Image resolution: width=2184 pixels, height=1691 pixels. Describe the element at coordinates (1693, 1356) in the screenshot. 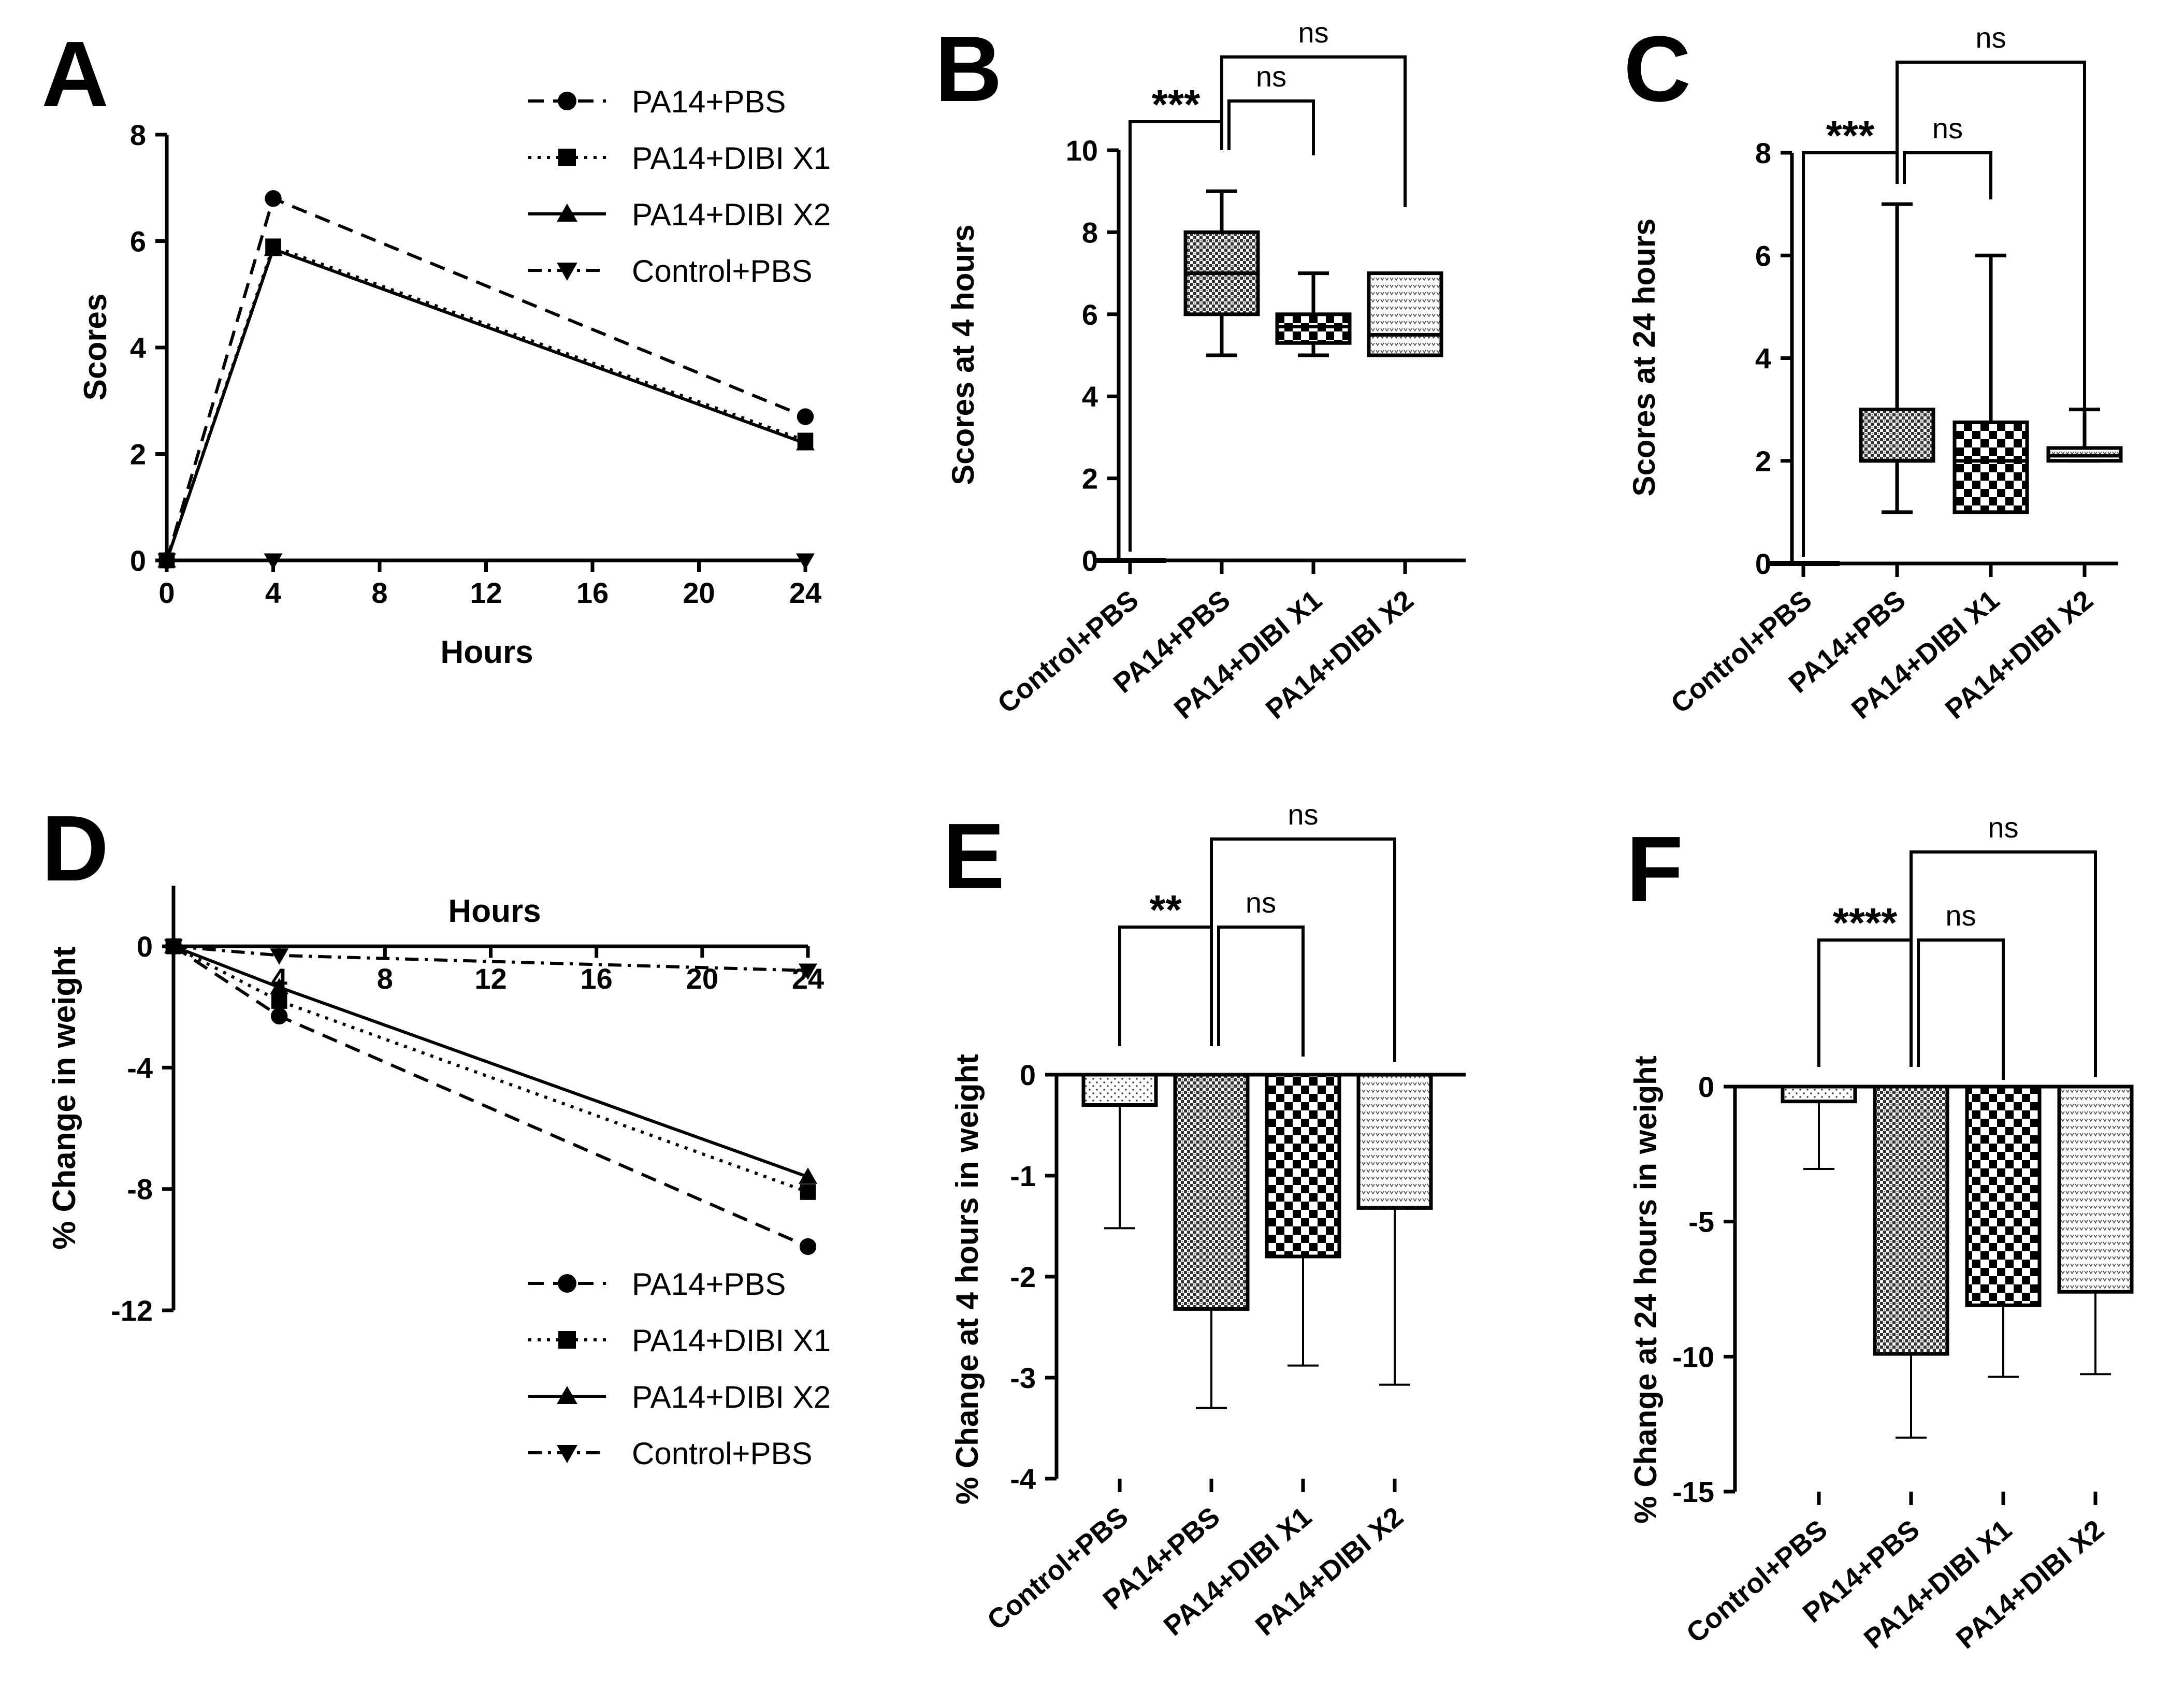

I see `y-tick-label: -10` at that location.